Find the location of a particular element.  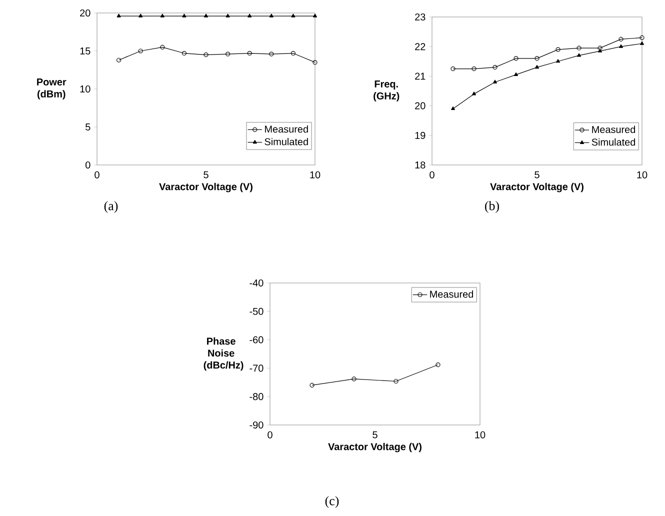

y-tick-label: 0 is located at coordinates (88, 165).